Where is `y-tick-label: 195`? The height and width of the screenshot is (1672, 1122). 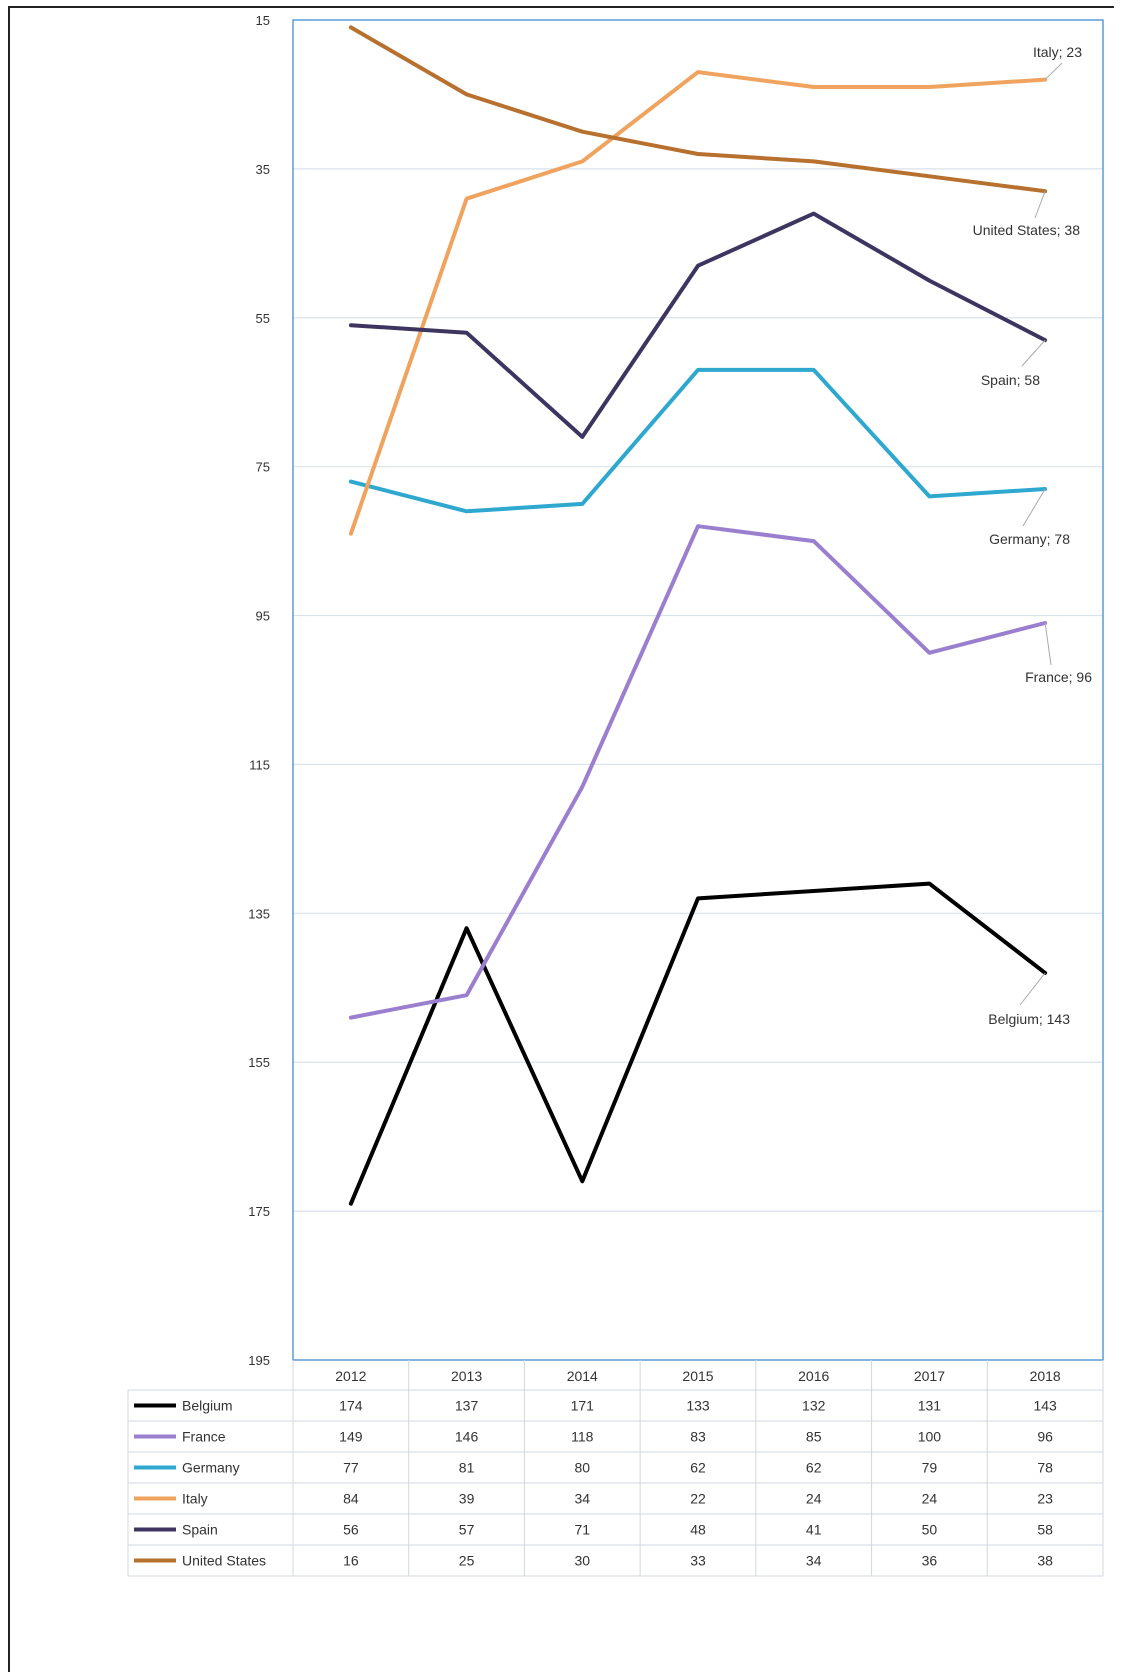 y-tick-label: 195 is located at coordinates (259, 1360).